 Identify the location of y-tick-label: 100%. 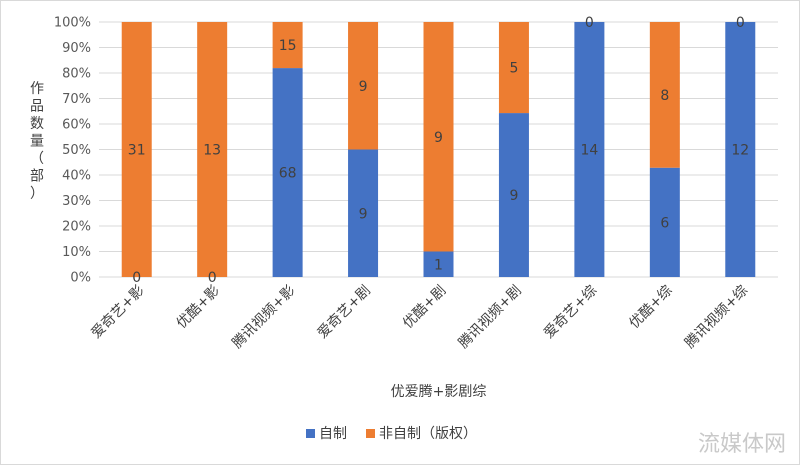
(72, 23).